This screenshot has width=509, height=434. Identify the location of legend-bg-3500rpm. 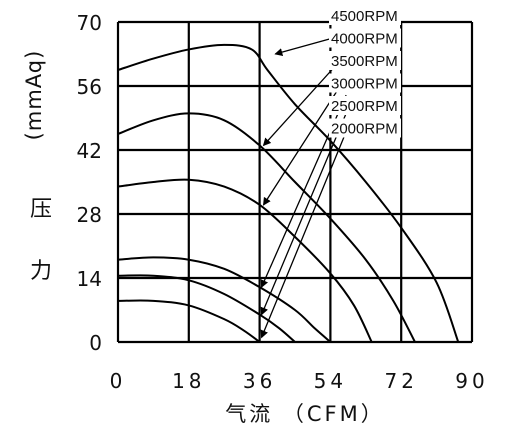
(365, 60).